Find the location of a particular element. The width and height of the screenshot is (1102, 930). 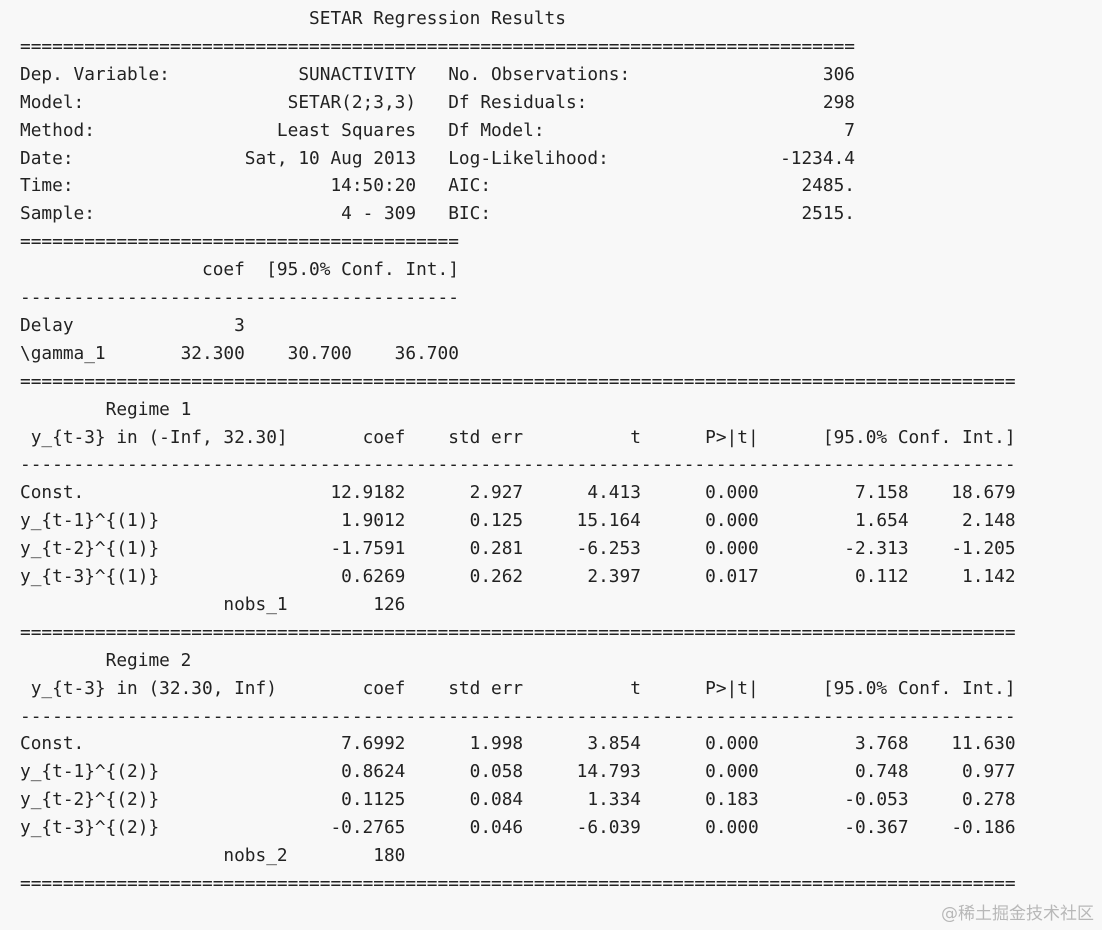

cell-value: -0.367 is located at coordinates (876, 828).